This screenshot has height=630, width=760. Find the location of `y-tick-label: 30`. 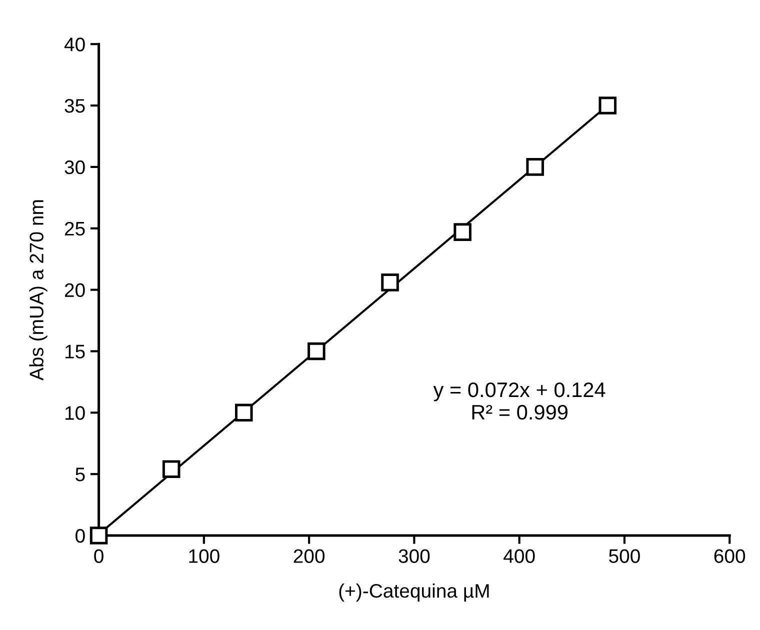

y-tick-label: 30 is located at coordinates (74, 167).